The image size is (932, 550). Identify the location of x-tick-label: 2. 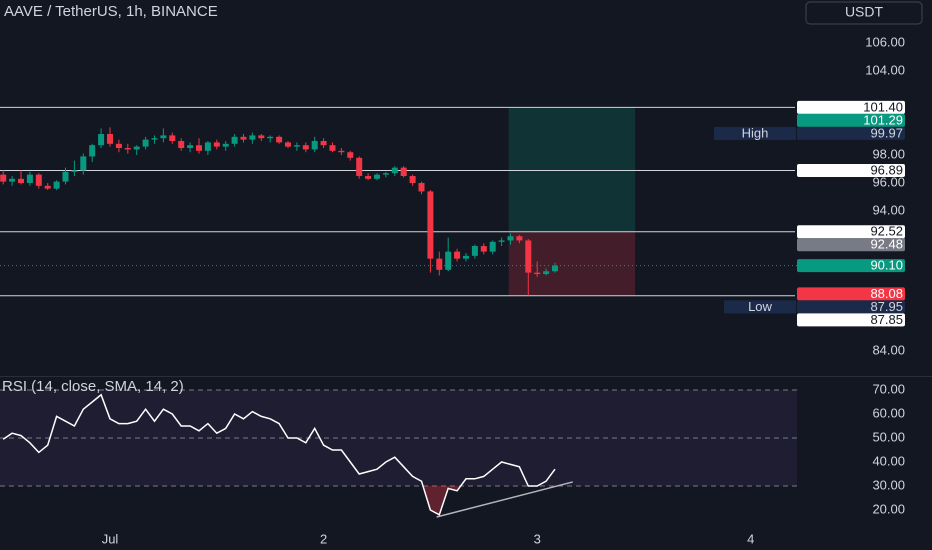
(323, 538).